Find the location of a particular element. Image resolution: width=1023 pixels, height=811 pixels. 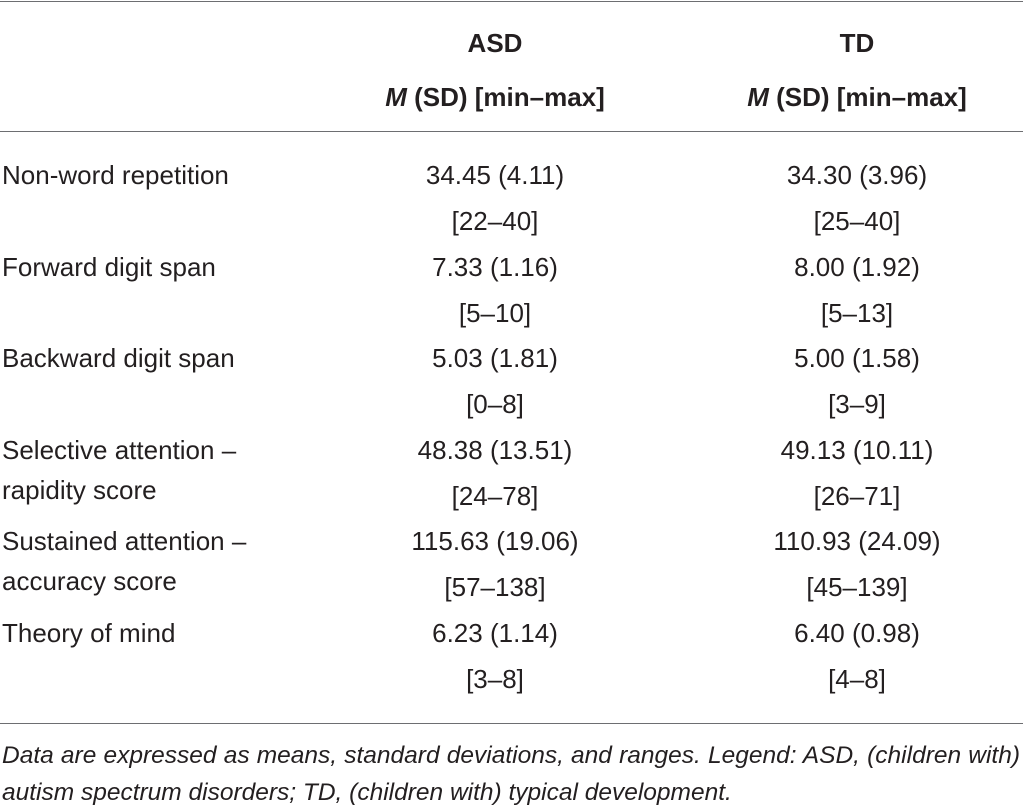

cell-asd-range: [24–78] is located at coordinates (495, 496).